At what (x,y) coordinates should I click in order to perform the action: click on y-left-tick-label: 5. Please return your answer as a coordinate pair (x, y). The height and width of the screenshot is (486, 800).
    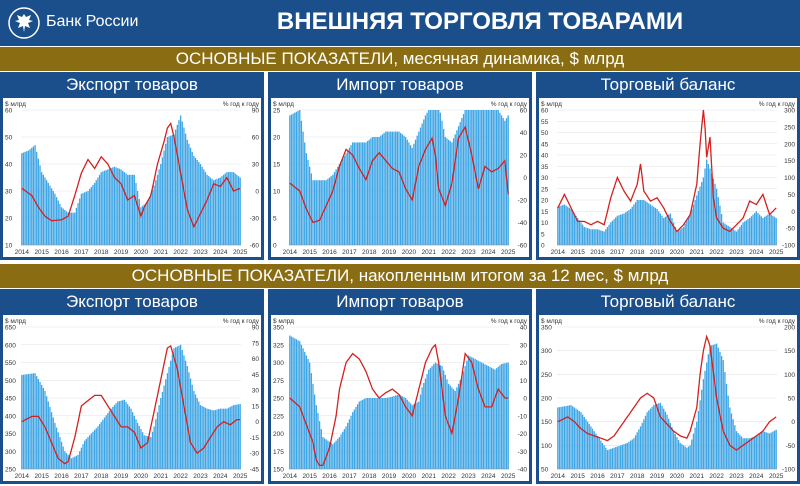
    Looking at the image, I should click on (275, 219).